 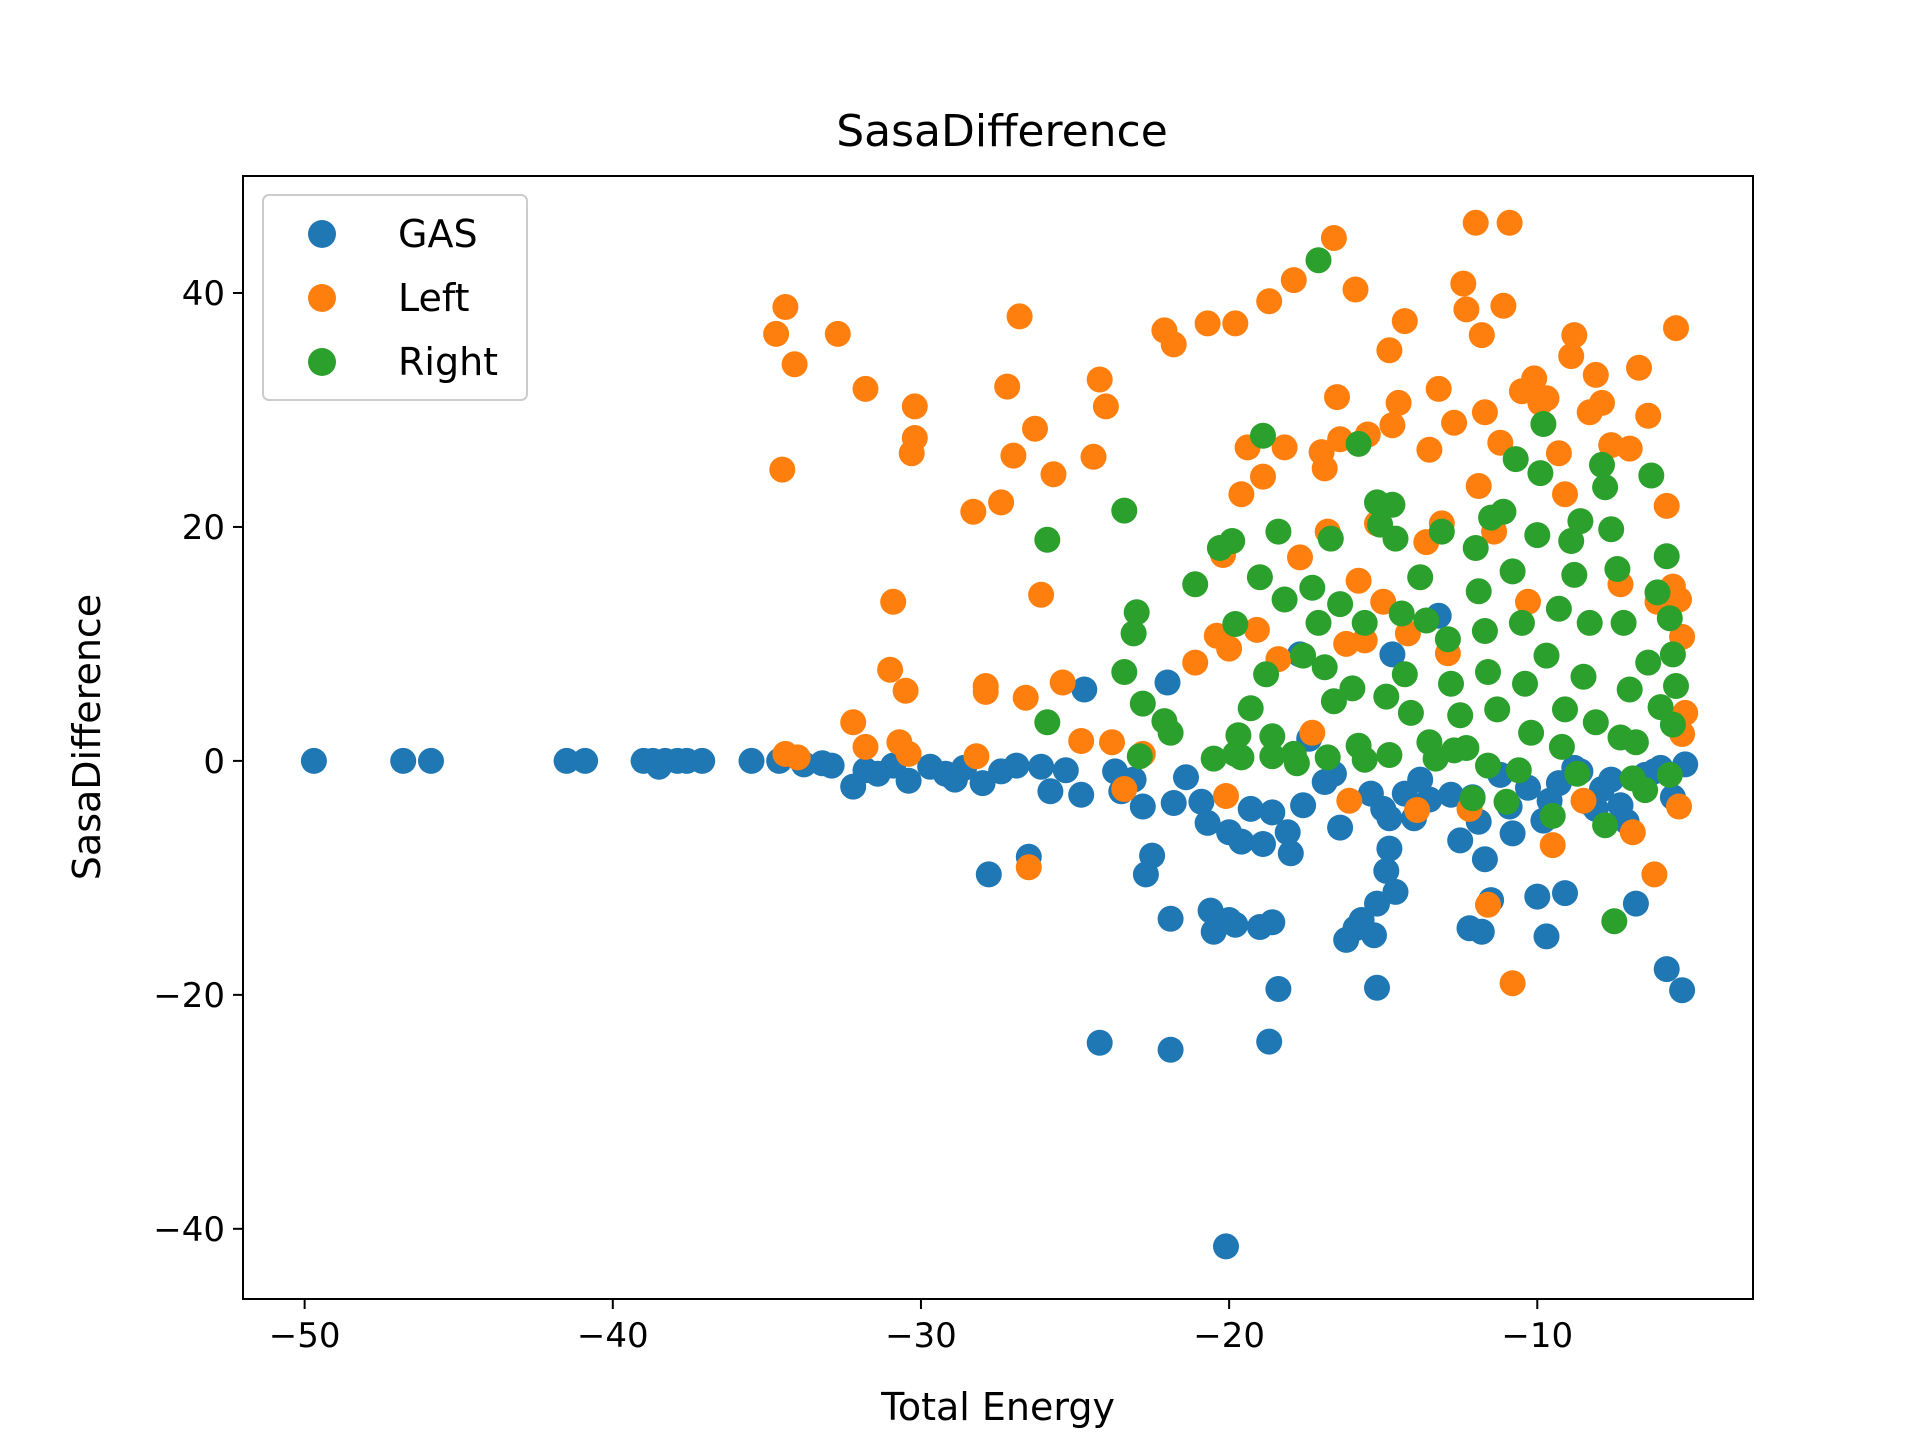 I want to click on y-tick-label: 40, so click(x=203, y=294).